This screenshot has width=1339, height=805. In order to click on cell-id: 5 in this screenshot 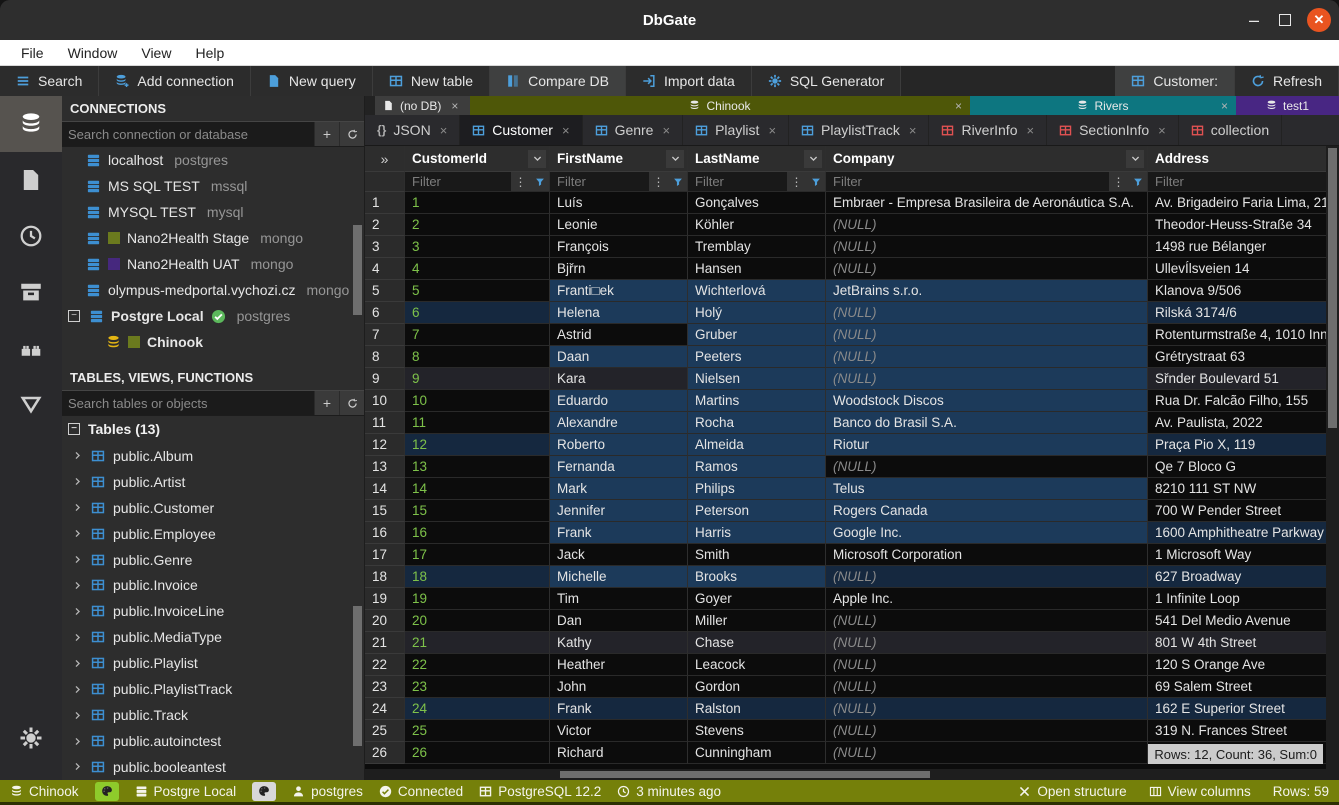, I will do `click(477, 291)`.